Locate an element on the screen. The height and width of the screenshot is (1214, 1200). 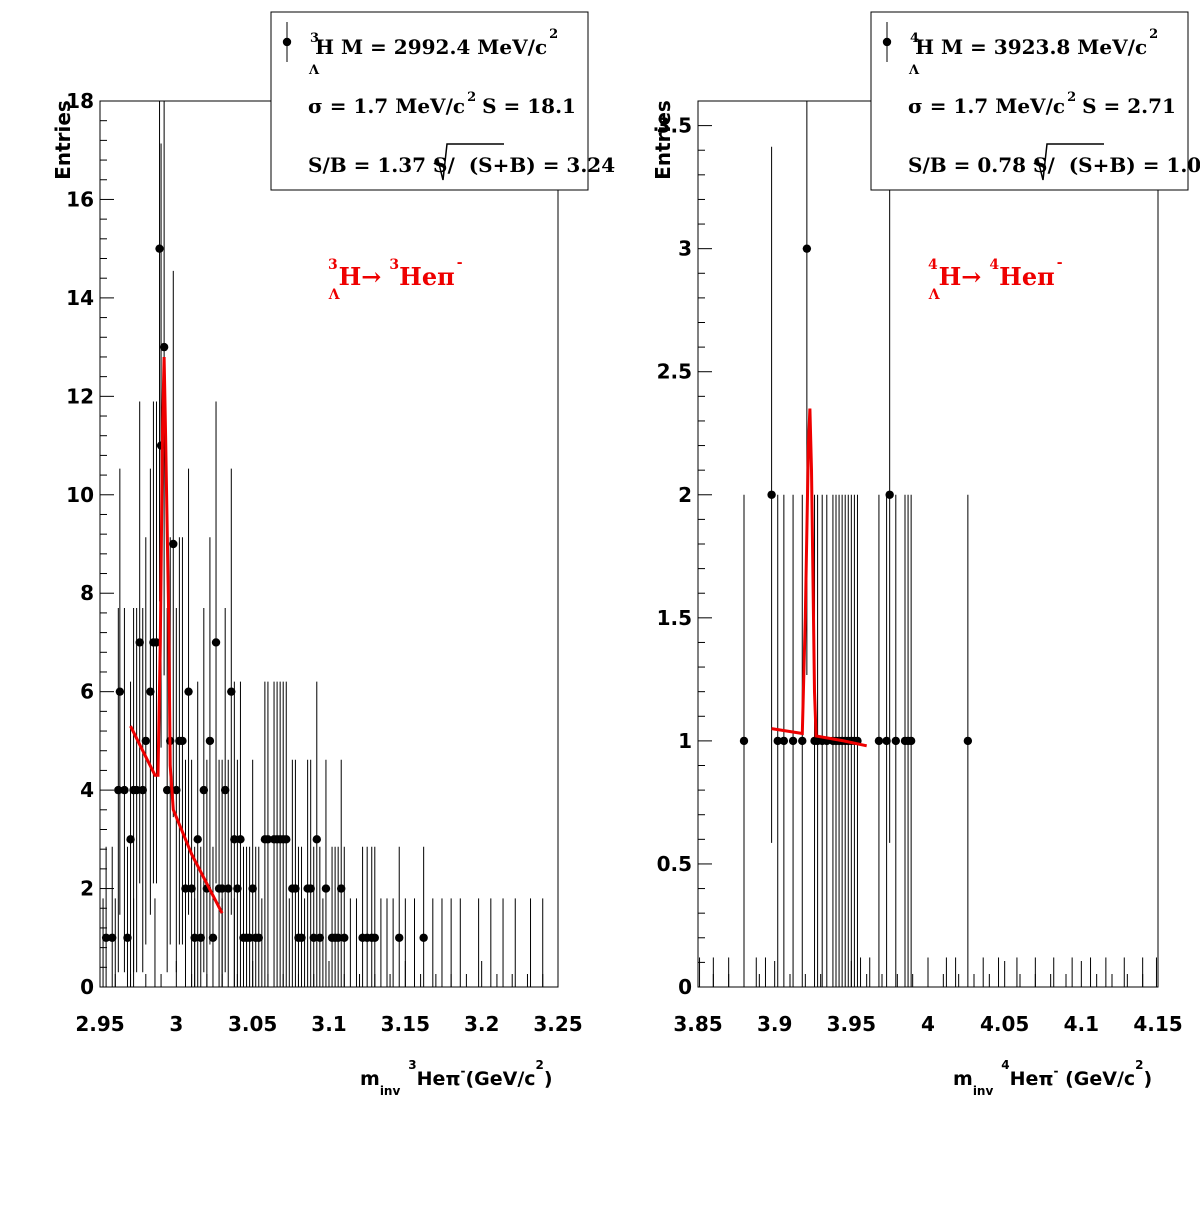
y-tick-label: 0.5 is located at coordinates (674, 864).